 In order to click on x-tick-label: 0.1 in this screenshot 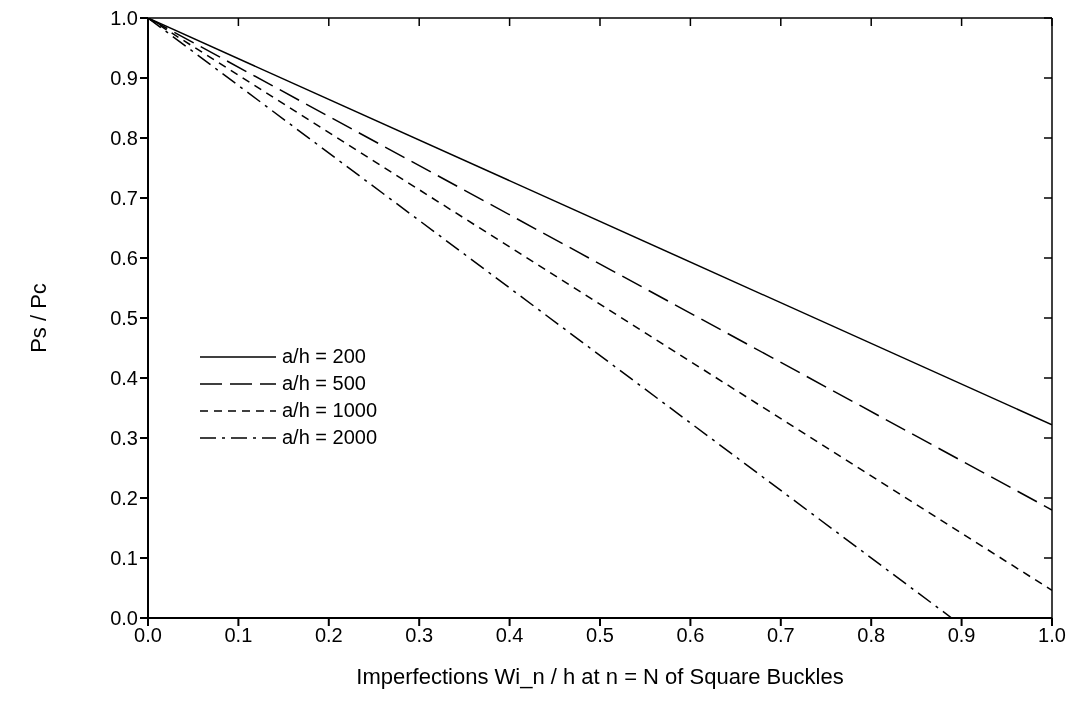, I will do `click(238, 635)`.